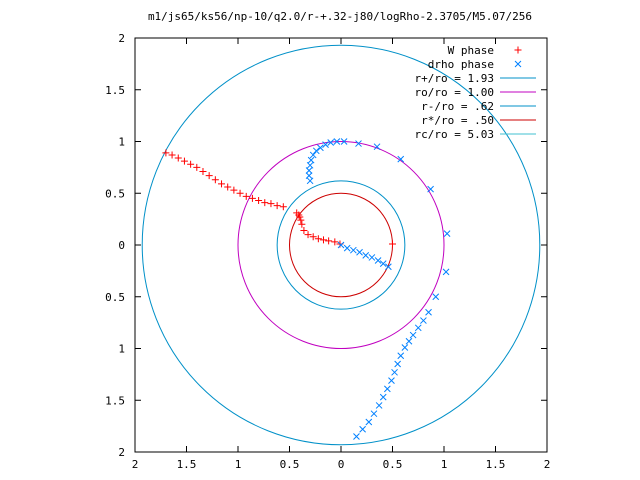 The width and height of the screenshot is (640, 480). I want to click on radius-circle, so click(341, 245).